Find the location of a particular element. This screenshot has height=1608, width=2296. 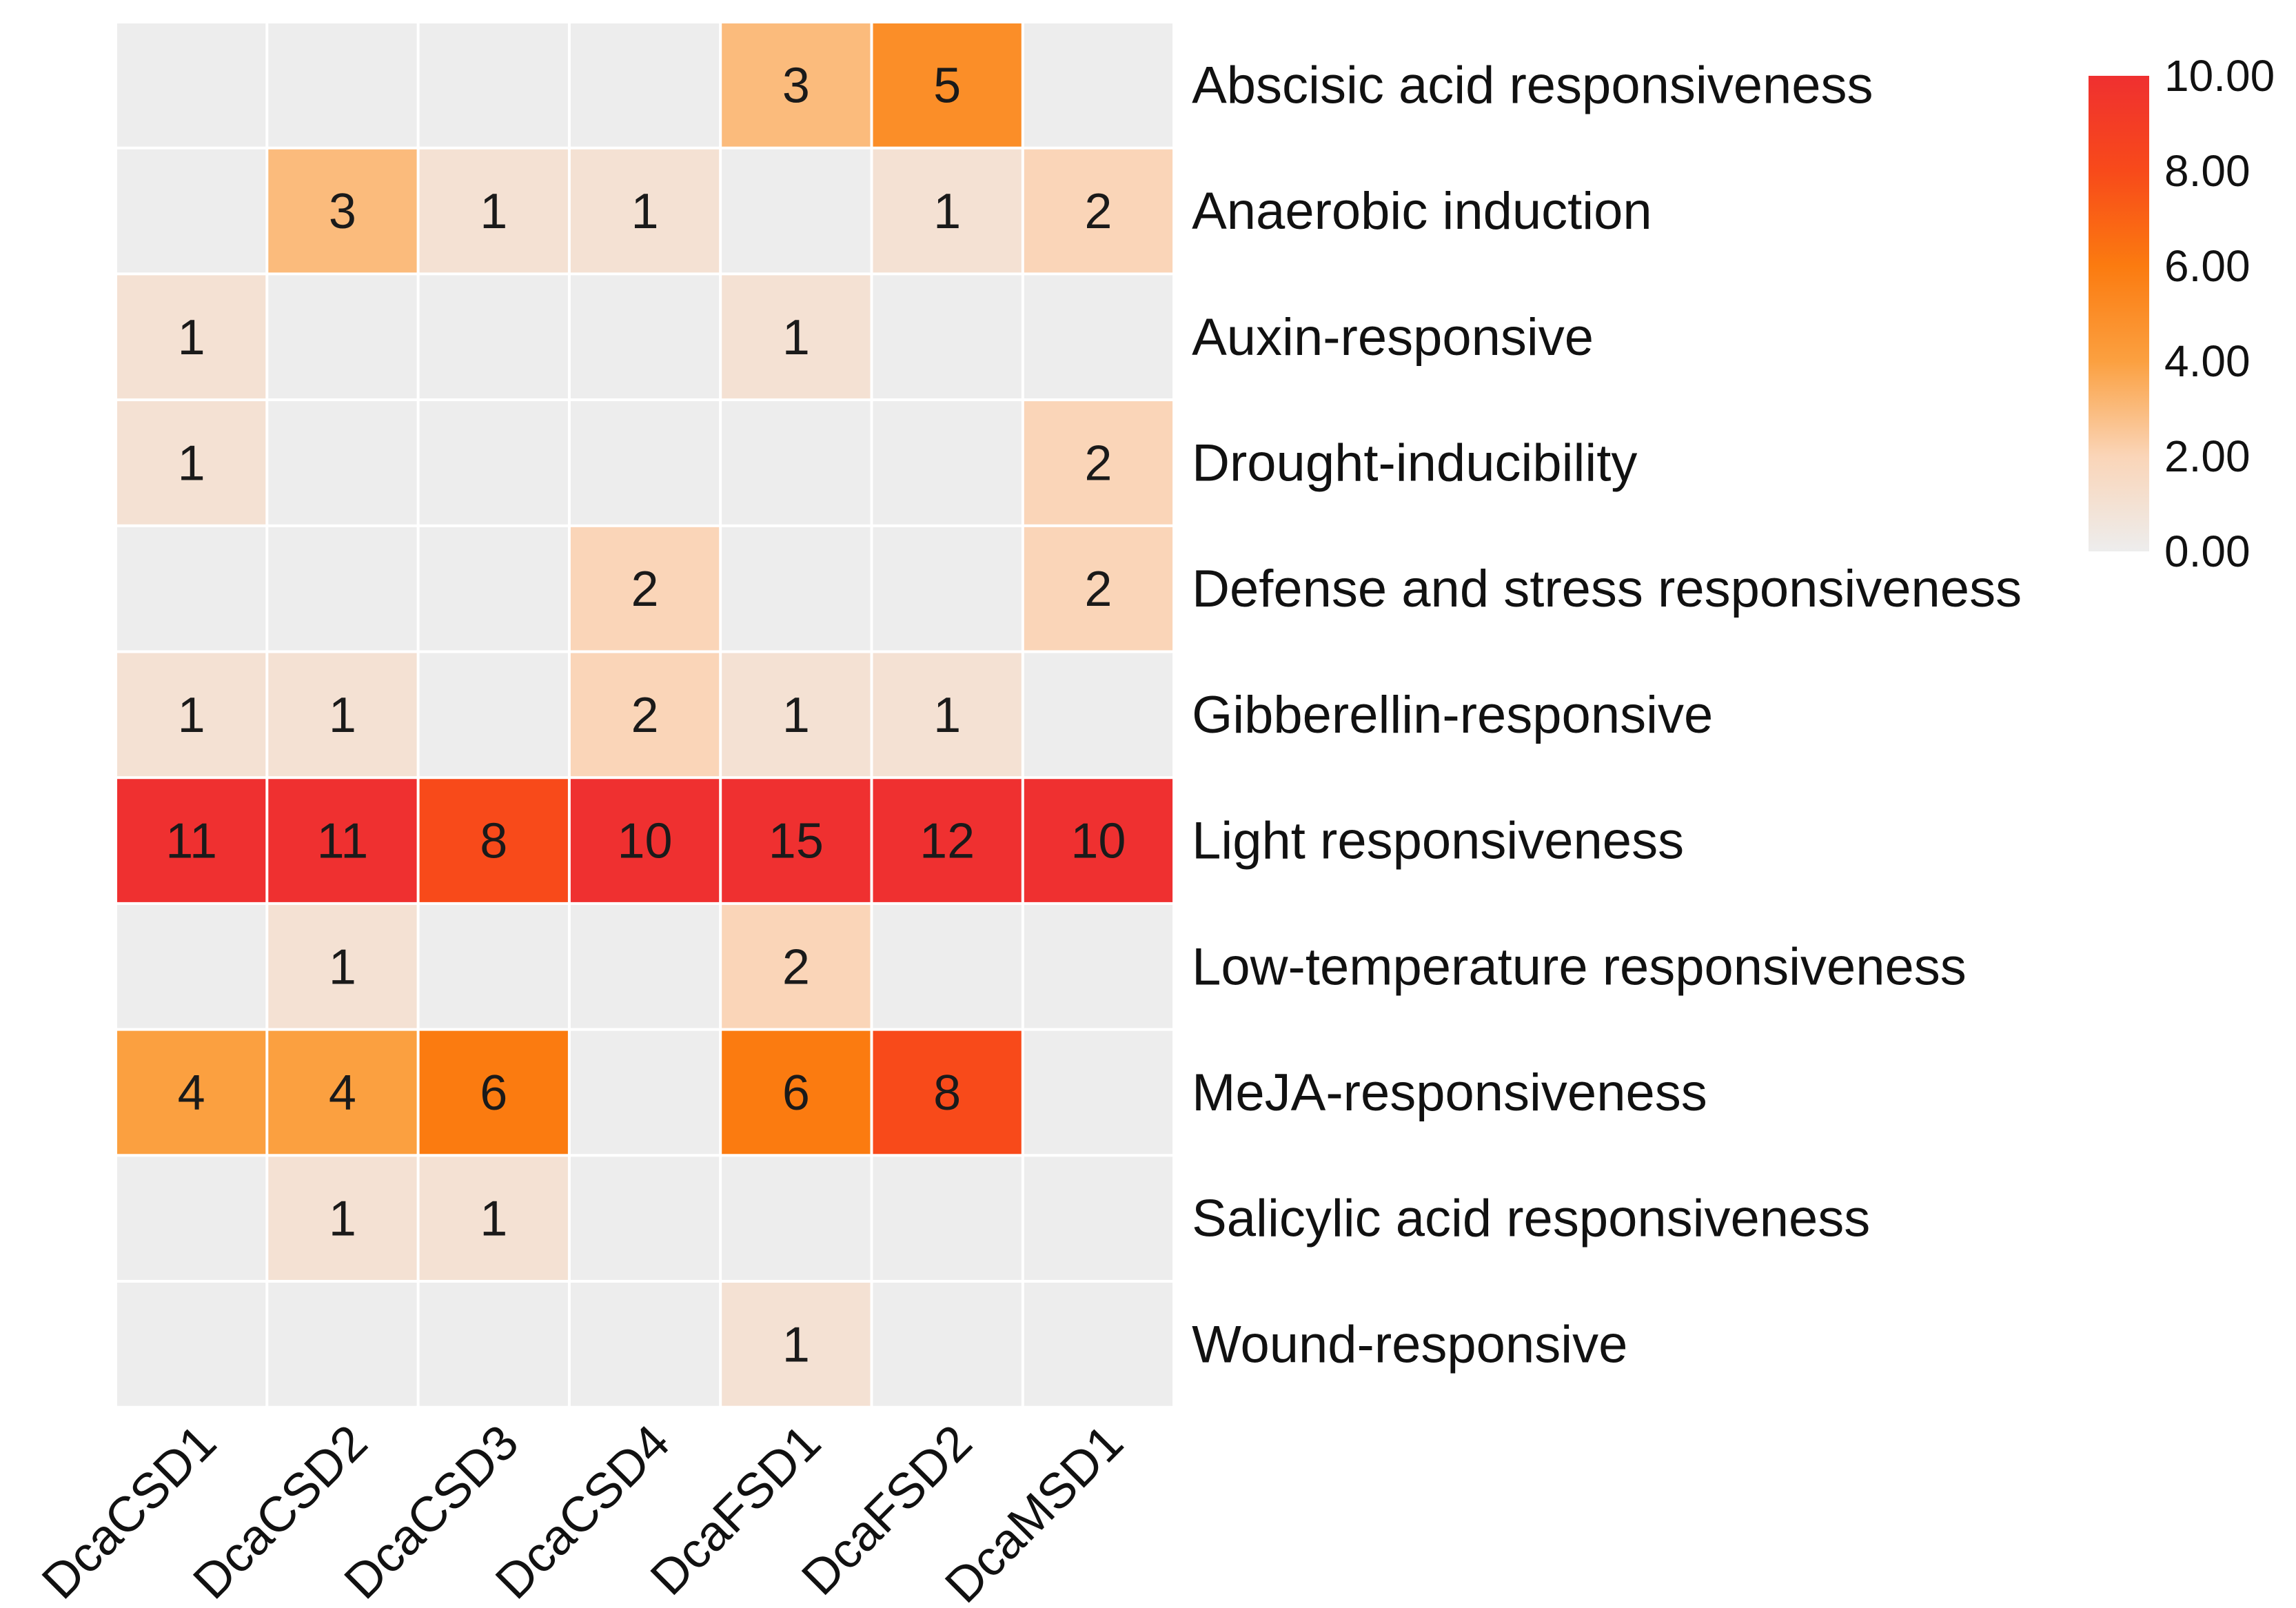

row-label: Low-temperature responsiveness is located at coordinates (1579, 967).